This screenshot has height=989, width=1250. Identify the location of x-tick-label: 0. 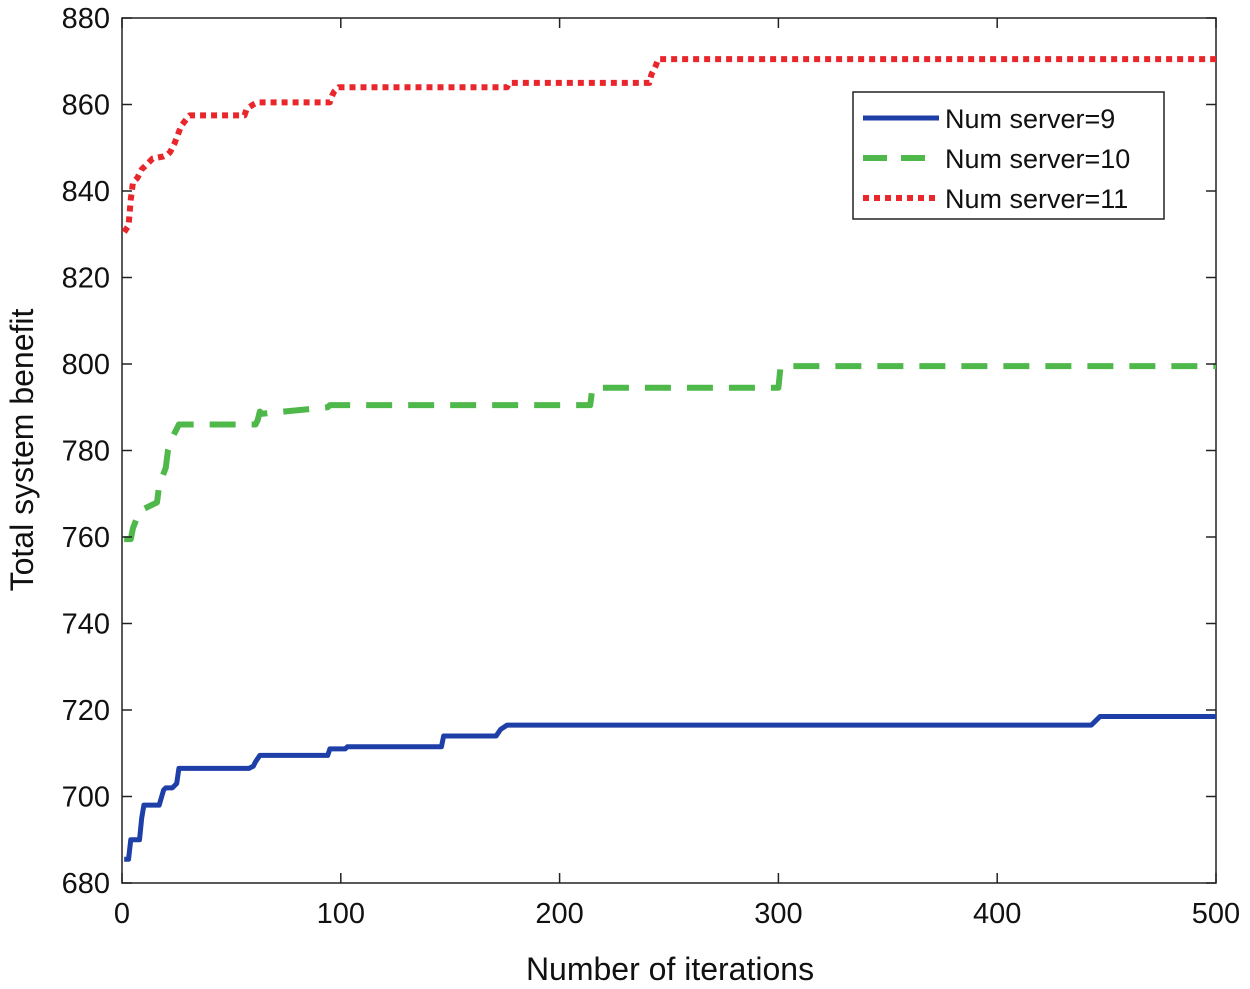
(122, 914).